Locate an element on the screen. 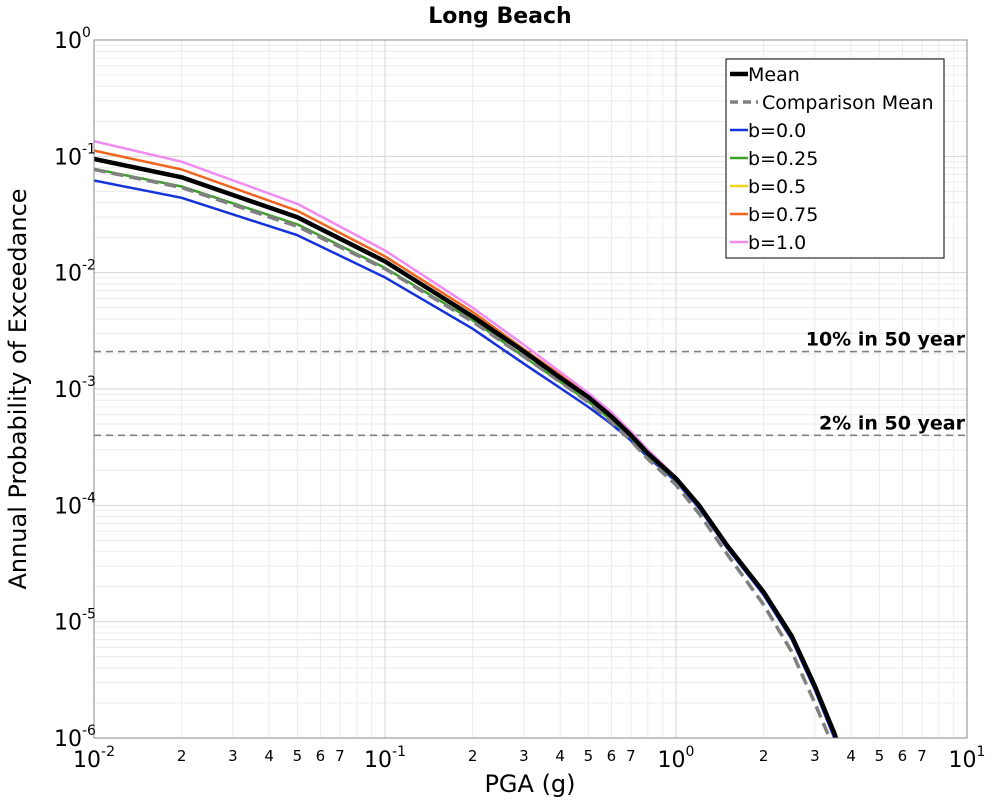  legend-label: b=0.5 is located at coordinates (777, 187).